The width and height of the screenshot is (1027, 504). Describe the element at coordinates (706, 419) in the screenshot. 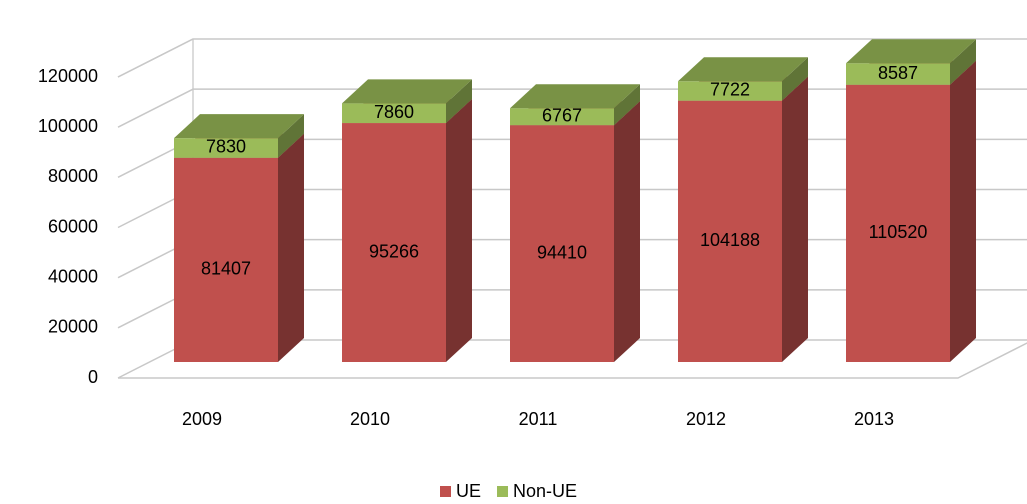

I see `x-tick-label: 2012` at that location.